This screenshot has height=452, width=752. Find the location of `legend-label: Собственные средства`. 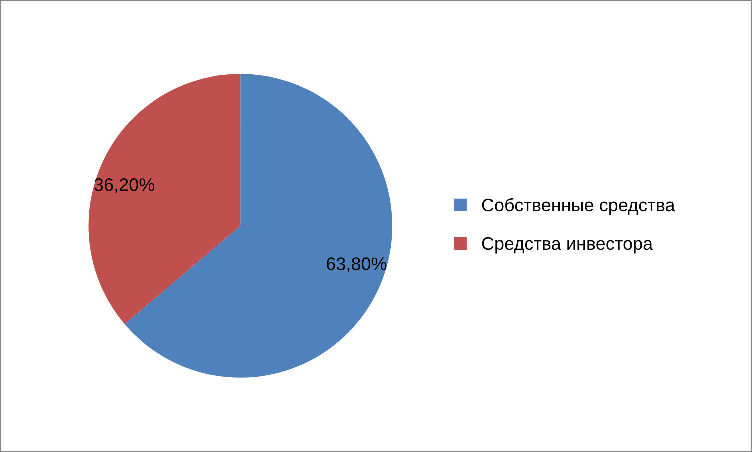

legend-label: Собственные средства is located at coordinates (579, 207).